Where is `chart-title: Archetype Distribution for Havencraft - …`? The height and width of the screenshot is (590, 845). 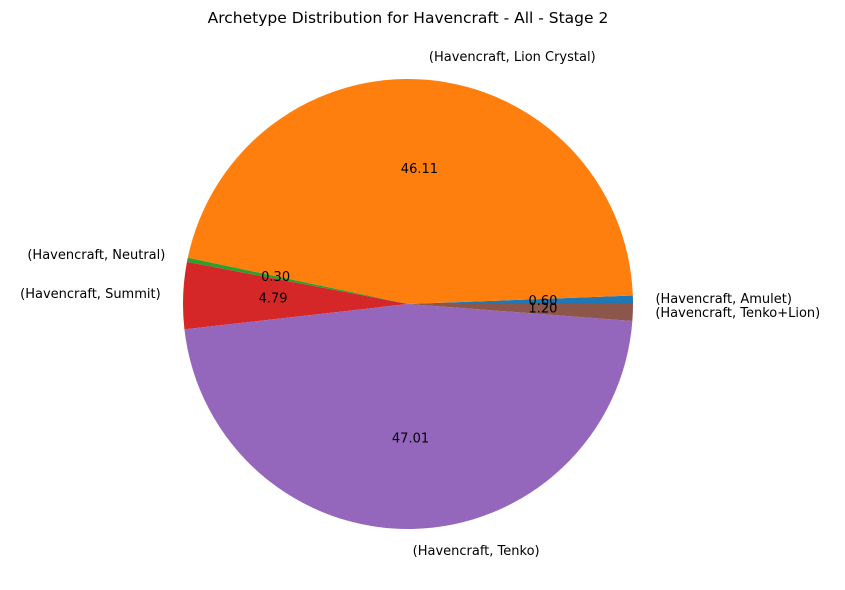
chart-title: Archetype Distribution for Havencraft - … is located at coordinates (408, 18).